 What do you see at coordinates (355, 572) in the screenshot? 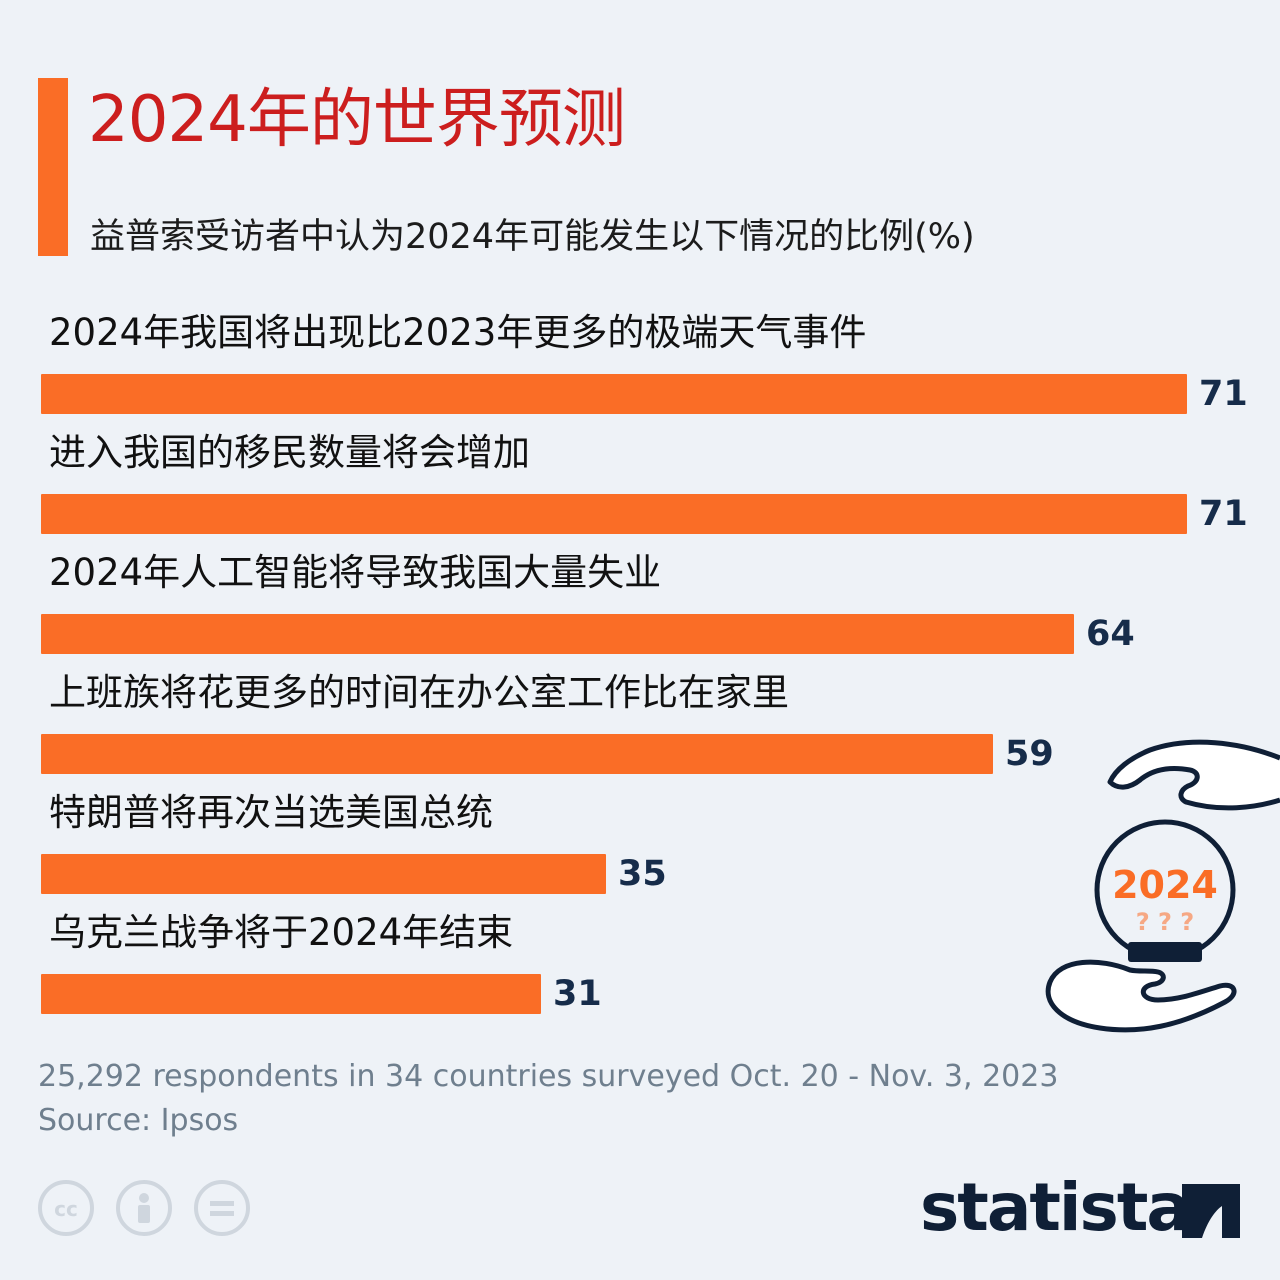
I see `category-label: 2024年人工智能将导致我国大量失业` at bounding box center [355, 572].